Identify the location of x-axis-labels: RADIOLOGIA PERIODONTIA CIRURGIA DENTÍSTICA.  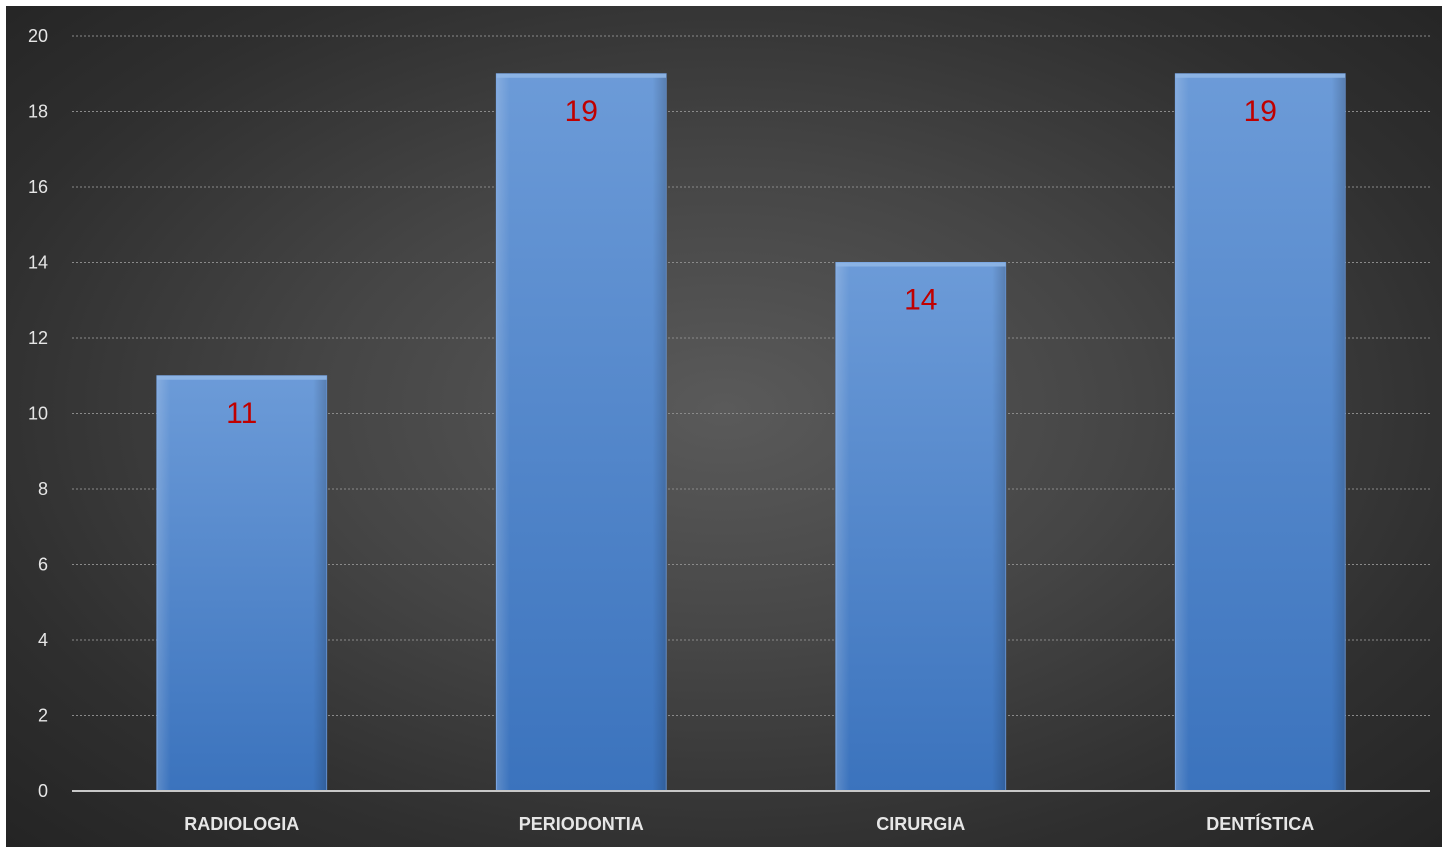
(749, 823).